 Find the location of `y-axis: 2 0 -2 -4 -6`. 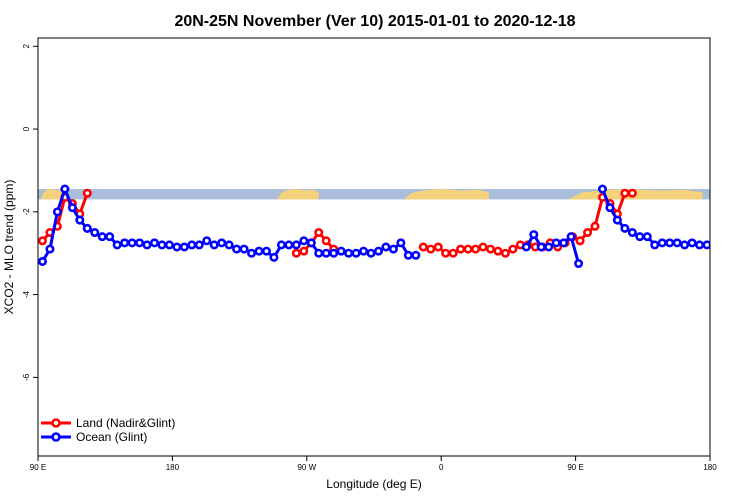

y-axis: 2 0 -2 -4 -6 is located at coordinates (30, 212).